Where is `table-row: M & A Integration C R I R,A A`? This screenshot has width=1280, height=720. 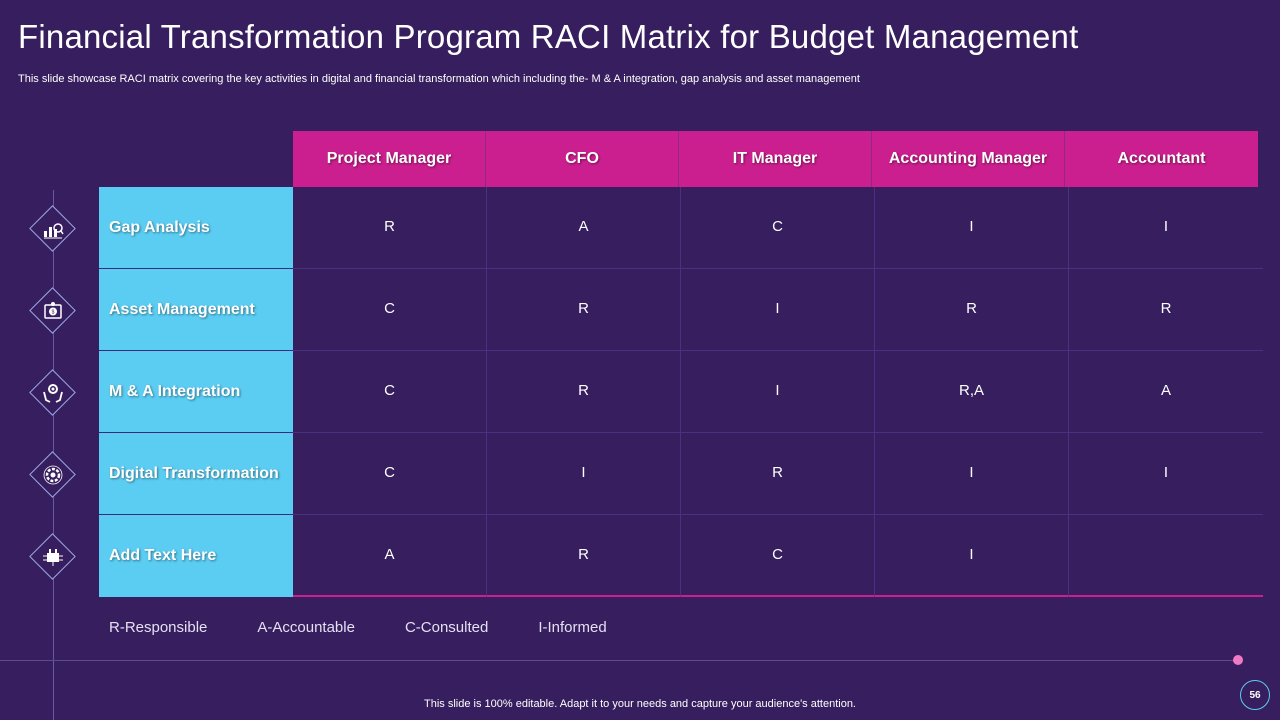
table-row: M & A Integration C R I R,A A is located at coordinates (681, 392).